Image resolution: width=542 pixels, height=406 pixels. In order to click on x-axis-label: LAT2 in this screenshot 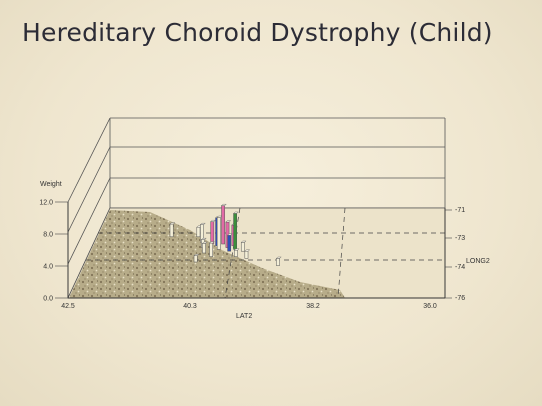, I will do `click(244, 316)`.